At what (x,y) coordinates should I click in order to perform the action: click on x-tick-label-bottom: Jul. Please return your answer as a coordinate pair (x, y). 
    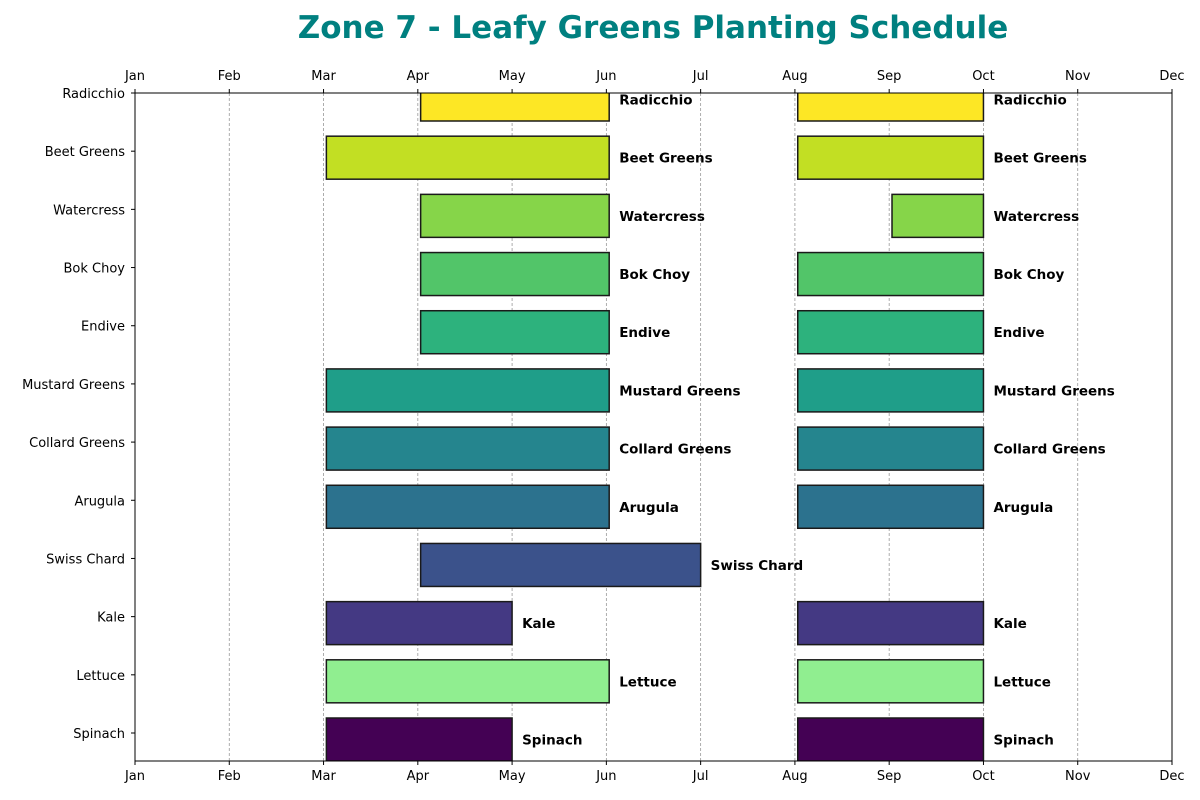
    Looking at the image, I should click on (700, 776).